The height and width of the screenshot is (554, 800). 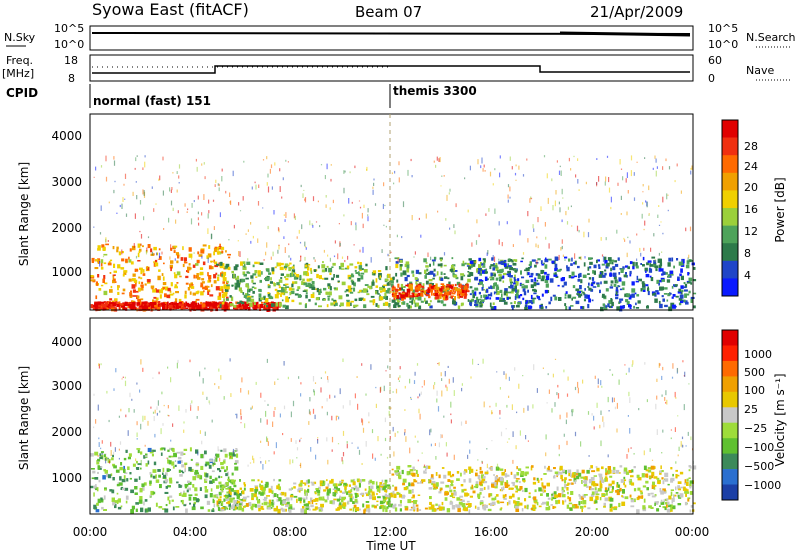 What do you see at coordinates (390, 546) in the screenshot?
I see `x-axis-label: Time UT` at bounding box center [390, 546].